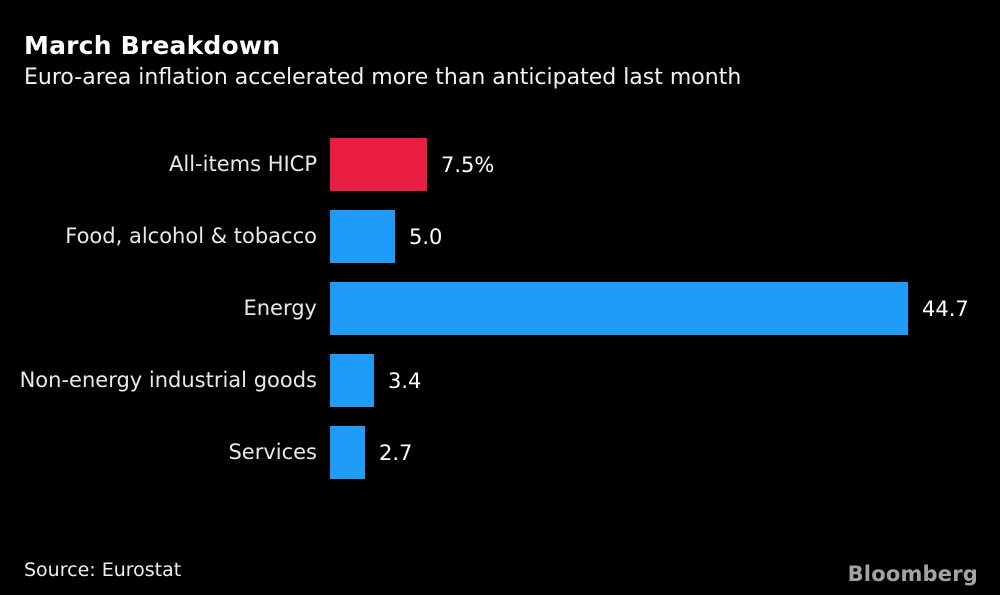 The image size is (1000, 595). What do you see at coordinates (103, 570) in the screenshot?
I see `source-note: Source: Eurostat` at bounding box center [103, 570].